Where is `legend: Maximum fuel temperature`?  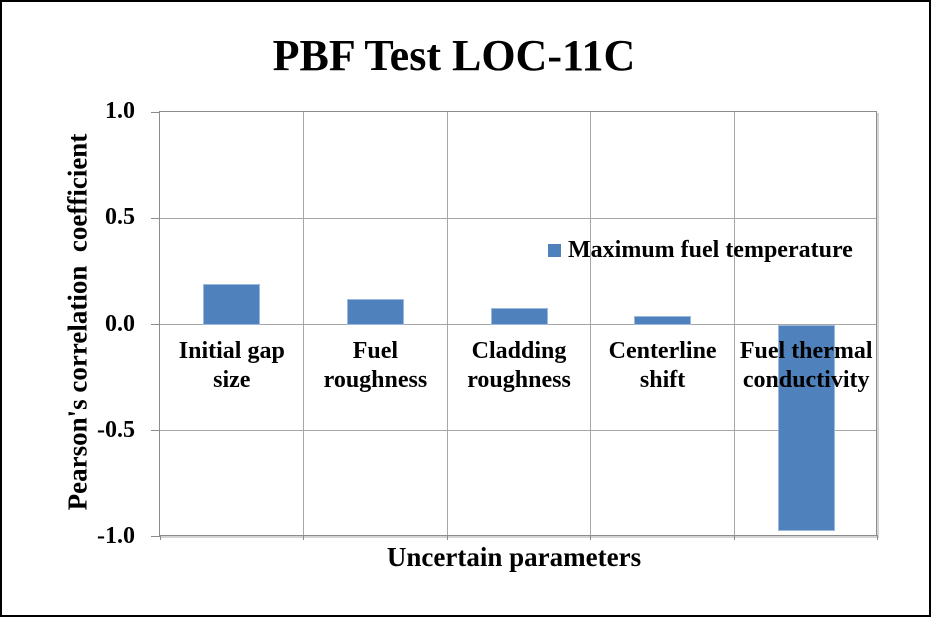
legend: Maximum fuel temperature is located at coordinates (700, 250).